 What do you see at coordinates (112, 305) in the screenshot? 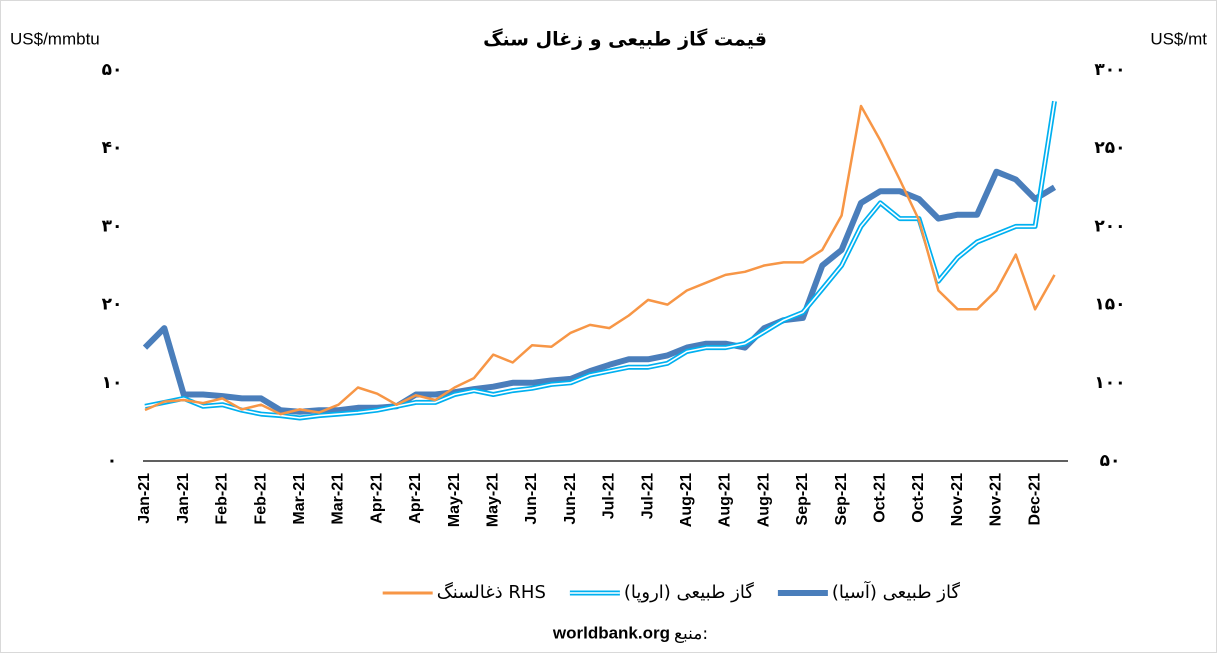
I see `y-tick-label: ۲۰` at bounding box center [112, 305].